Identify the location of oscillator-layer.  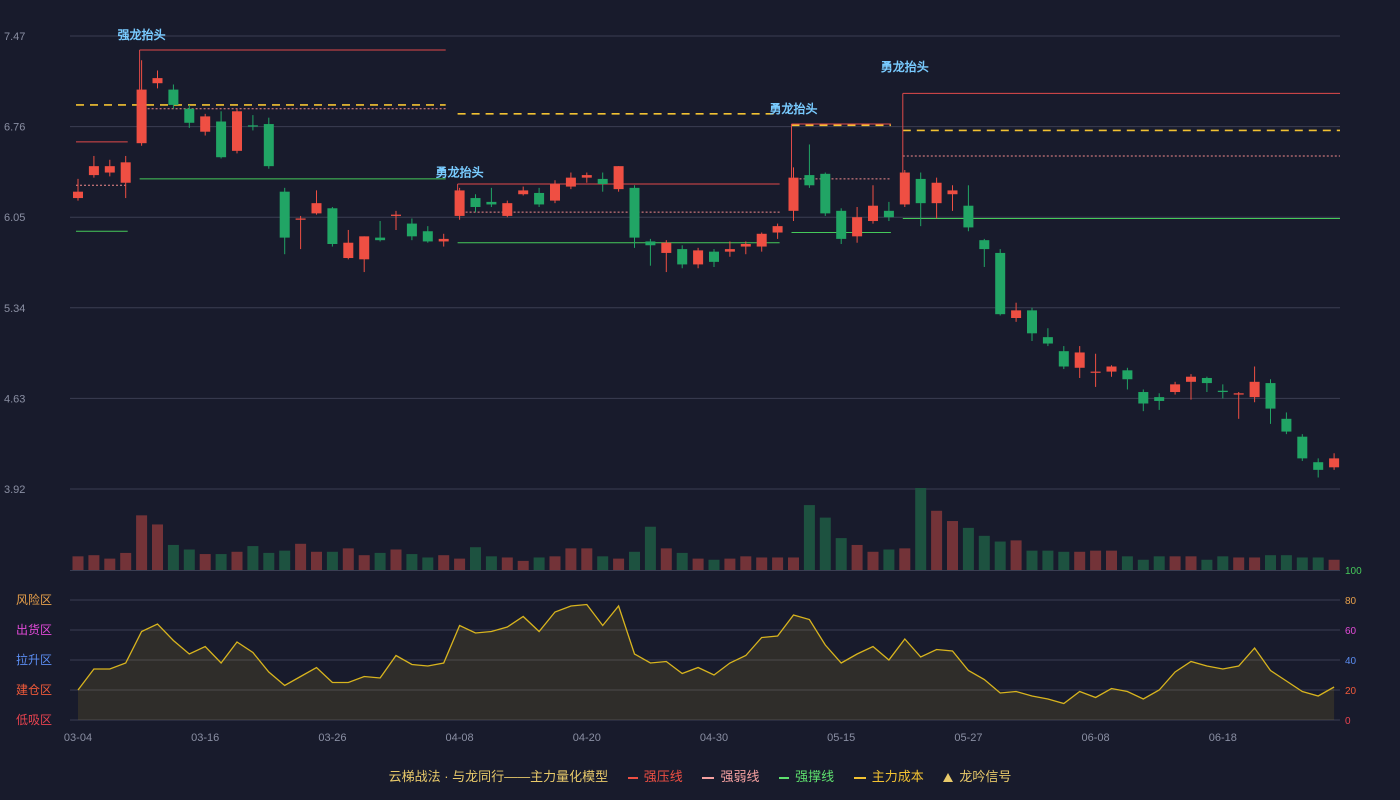
(706, 661).